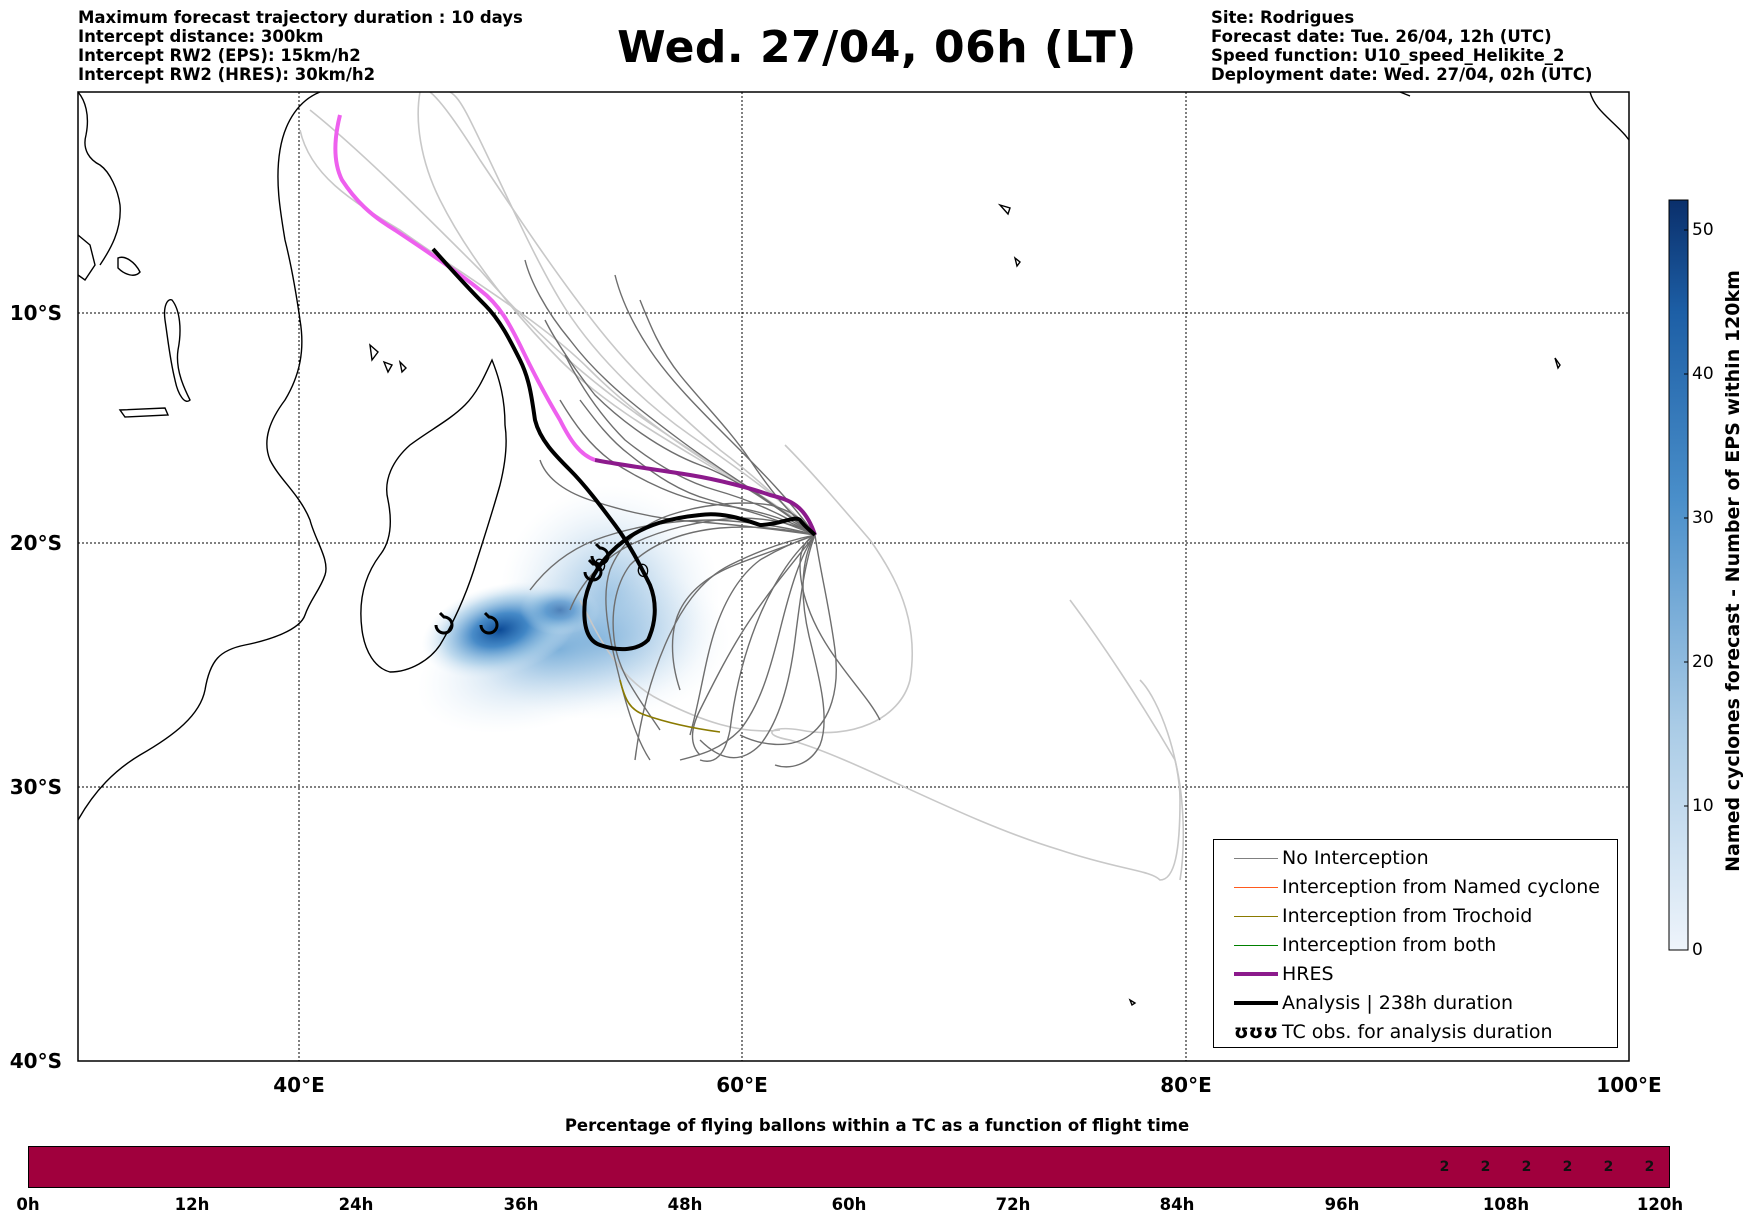 The width and height of the screenshot is (1754, 1223). I want to click on main-title: Wed. 27/04, 06h (LT), so click(877, 47).